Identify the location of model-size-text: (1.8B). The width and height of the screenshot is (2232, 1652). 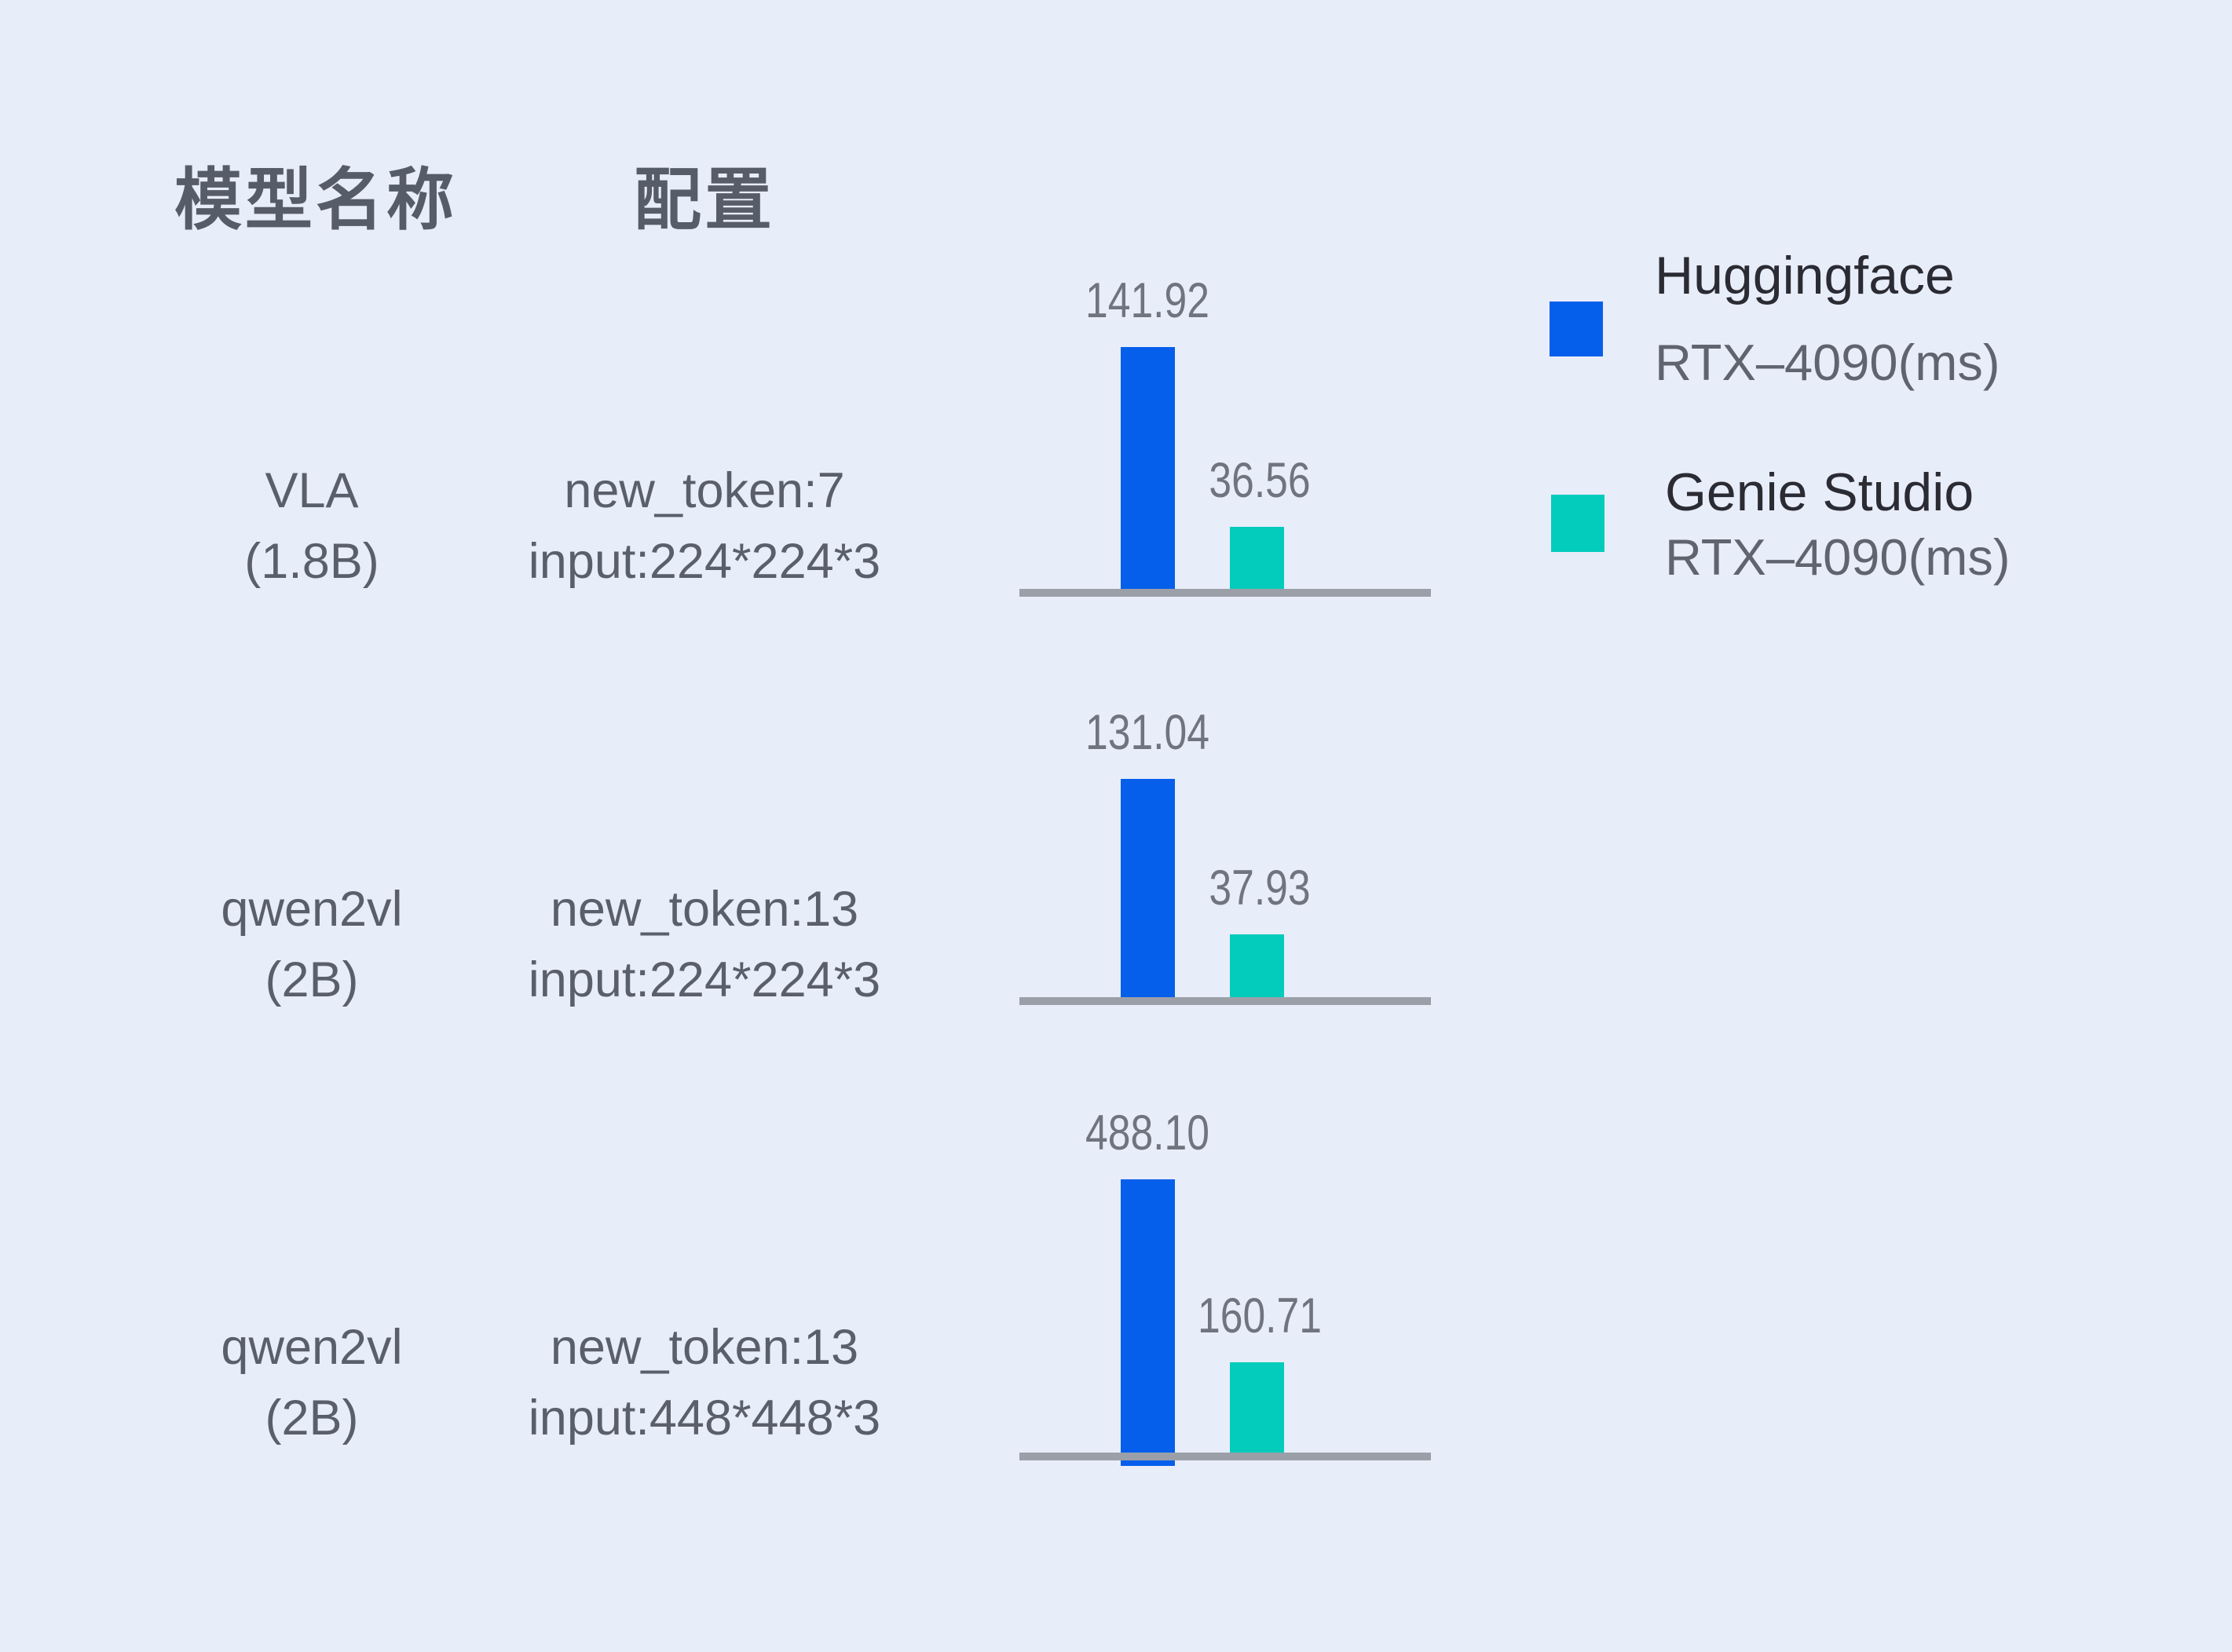
(311, 561).